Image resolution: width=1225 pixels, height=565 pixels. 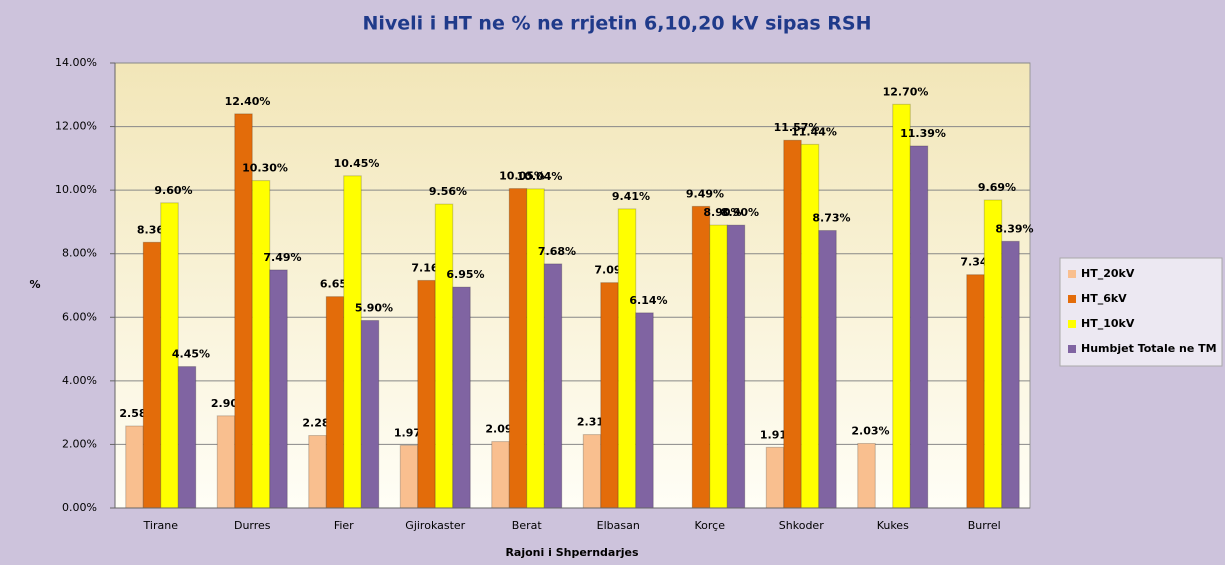 What do you see at coordinates (1141, 312) in the screenshot?
I see `legend-box` at bounding box center [1141, 312].